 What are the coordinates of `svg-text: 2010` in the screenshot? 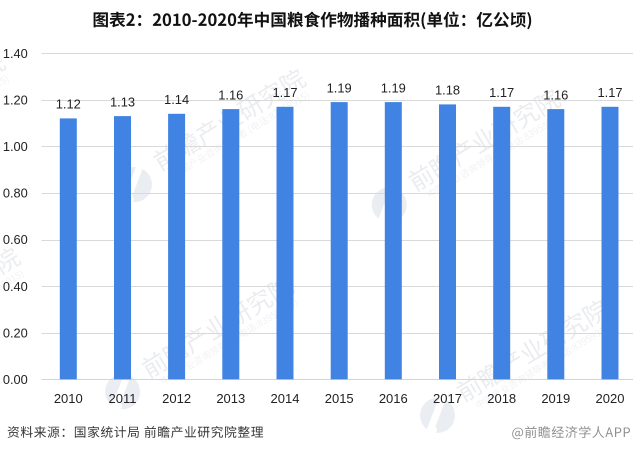 It's located at (68, 398).